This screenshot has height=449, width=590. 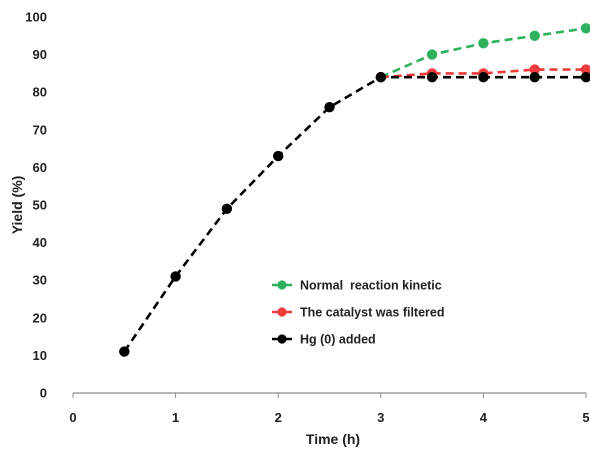 I want to click on x-tick-label: 3, so click(x=380, y=417).